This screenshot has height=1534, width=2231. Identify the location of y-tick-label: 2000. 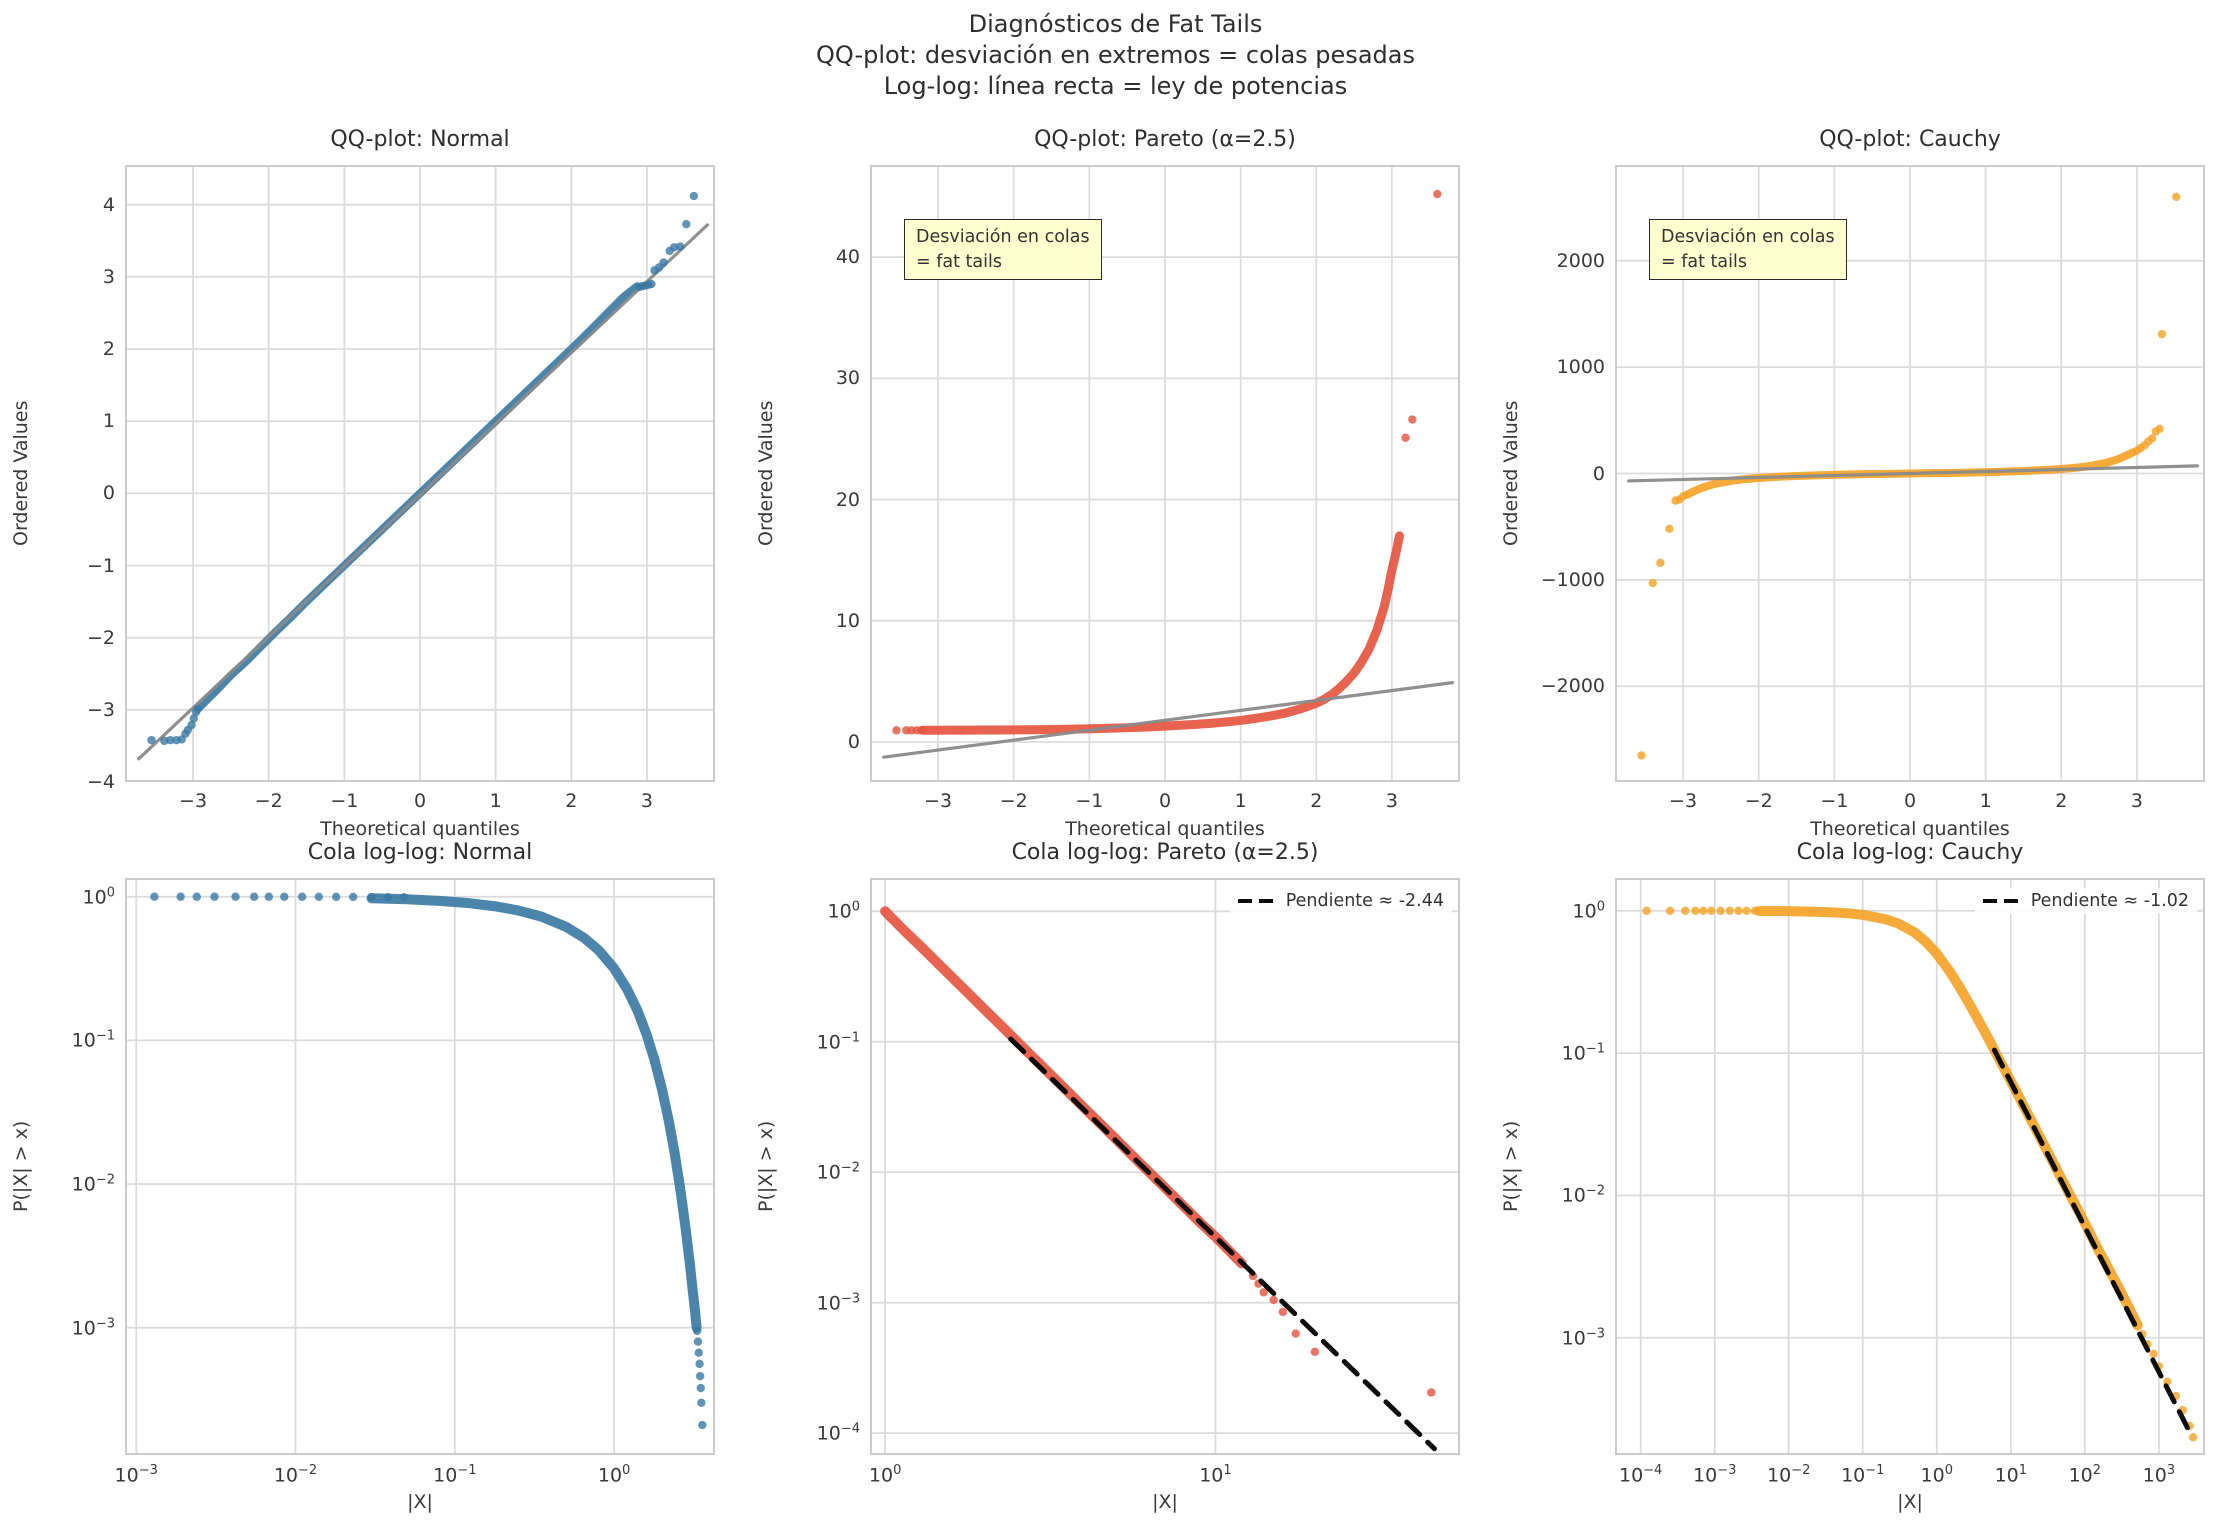
(1580, 260).